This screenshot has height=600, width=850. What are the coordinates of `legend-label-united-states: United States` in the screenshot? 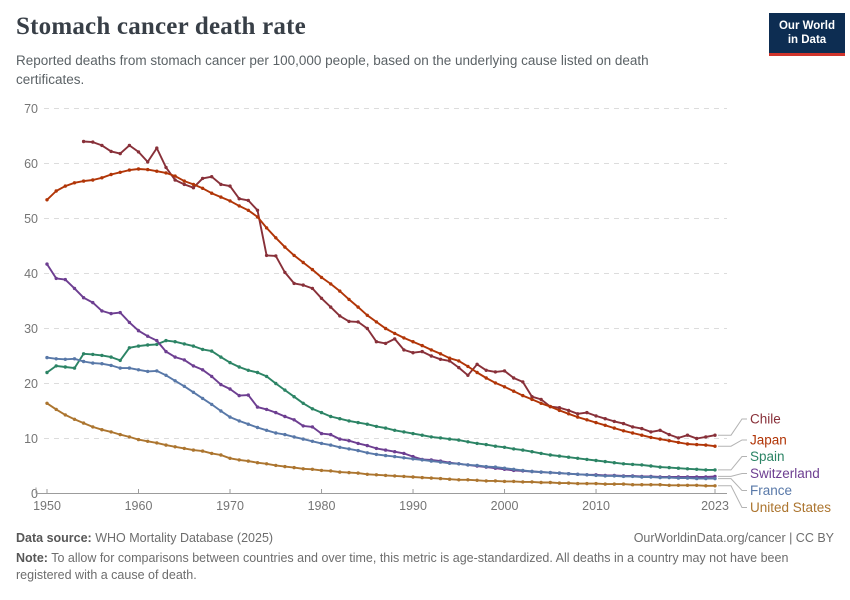 It's located at (790, 507).